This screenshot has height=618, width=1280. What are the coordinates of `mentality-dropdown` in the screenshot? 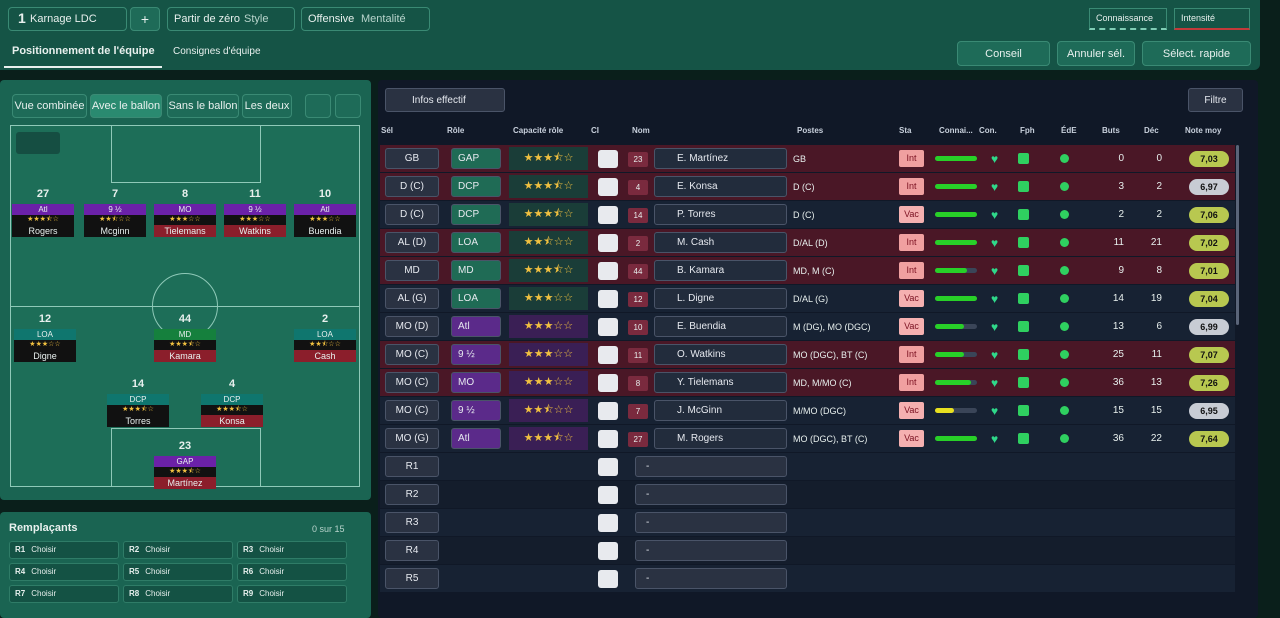 It's located at (365, 19).